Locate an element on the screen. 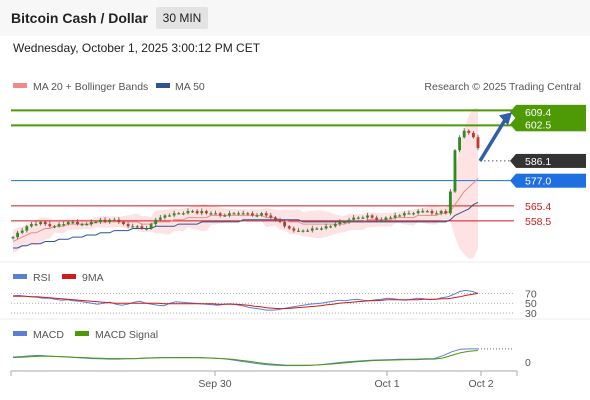  ma20-legend-swatch is located at coordinates (20, 85).